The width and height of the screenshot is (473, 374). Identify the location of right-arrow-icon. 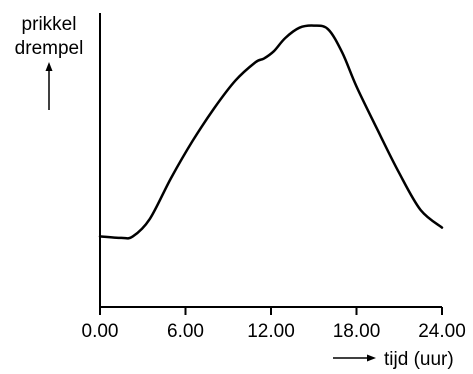
(354, 358).